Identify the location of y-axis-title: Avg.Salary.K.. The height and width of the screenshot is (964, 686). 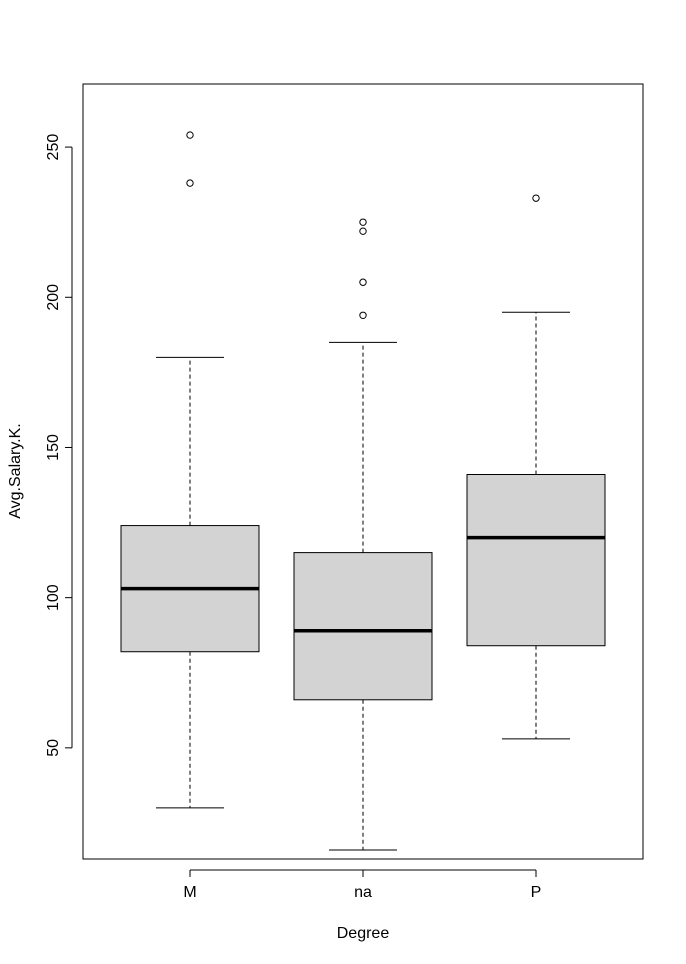
(15, 470).